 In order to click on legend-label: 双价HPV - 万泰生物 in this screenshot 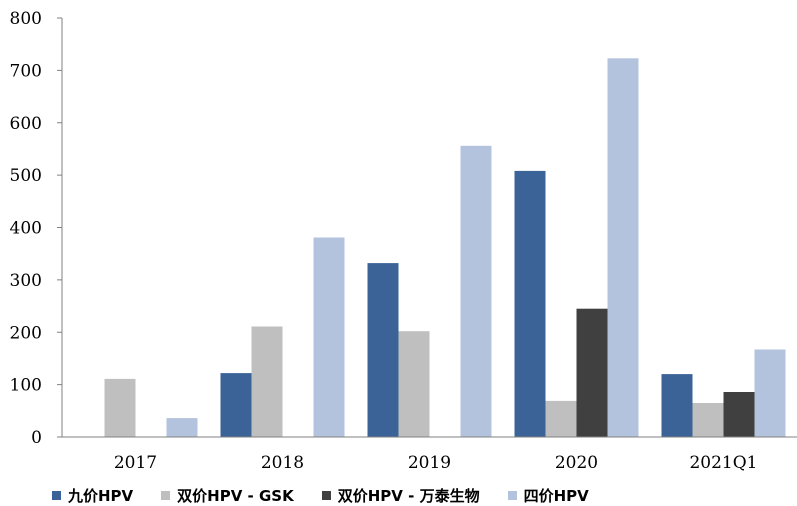, I will do `click(408, 495)`.